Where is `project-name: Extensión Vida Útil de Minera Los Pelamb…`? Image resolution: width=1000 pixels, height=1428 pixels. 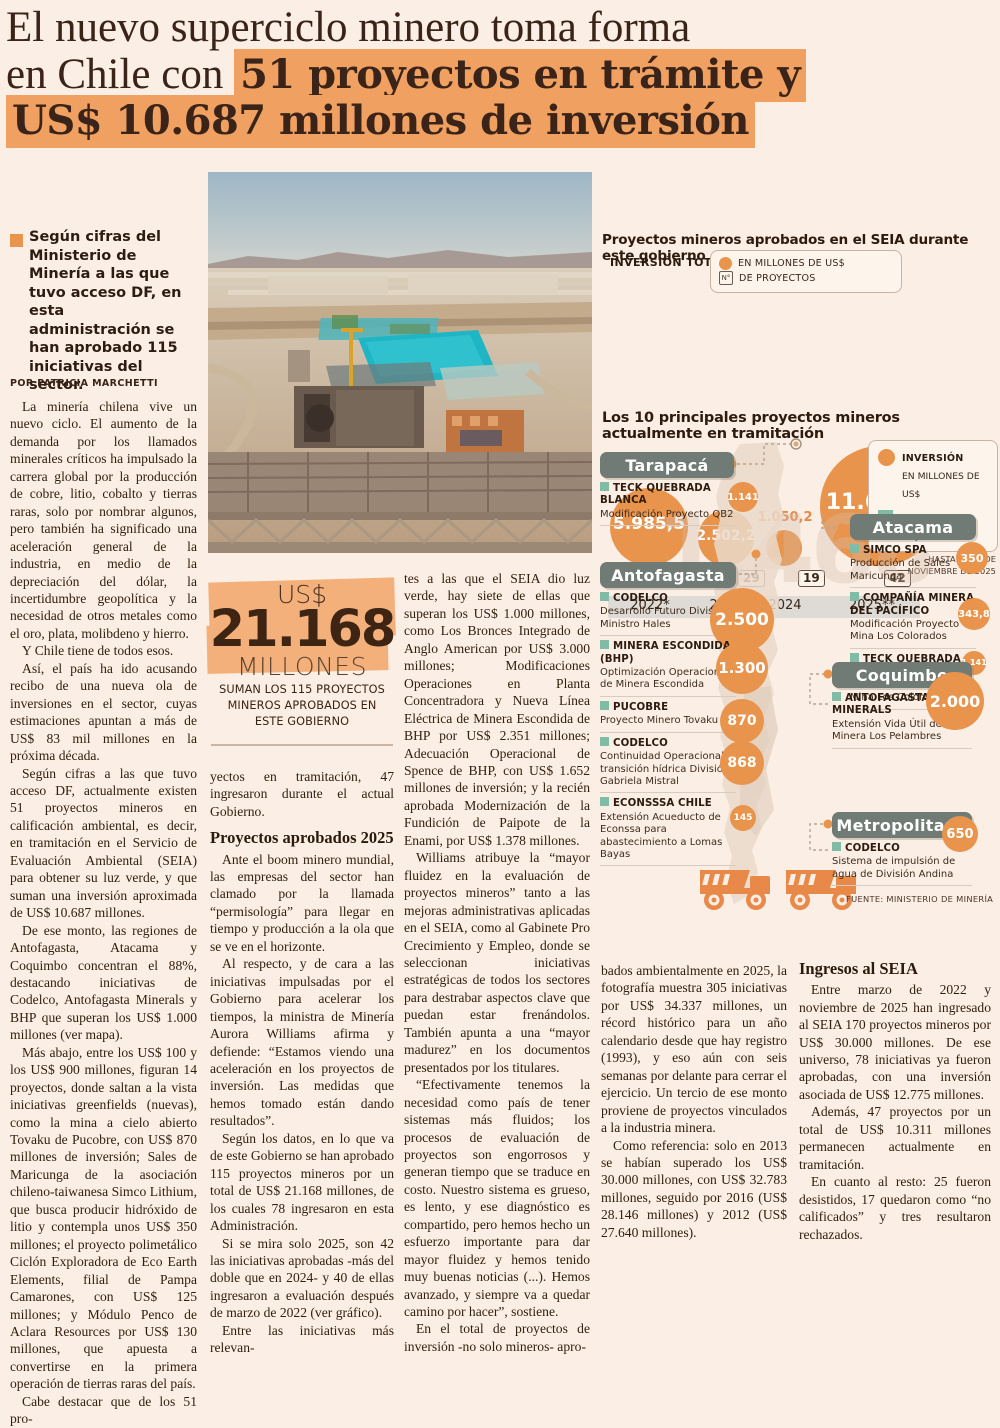
project-name: Extensión Vida Útil de Minera Los Pelamb… is located at coordinates (887, 730).